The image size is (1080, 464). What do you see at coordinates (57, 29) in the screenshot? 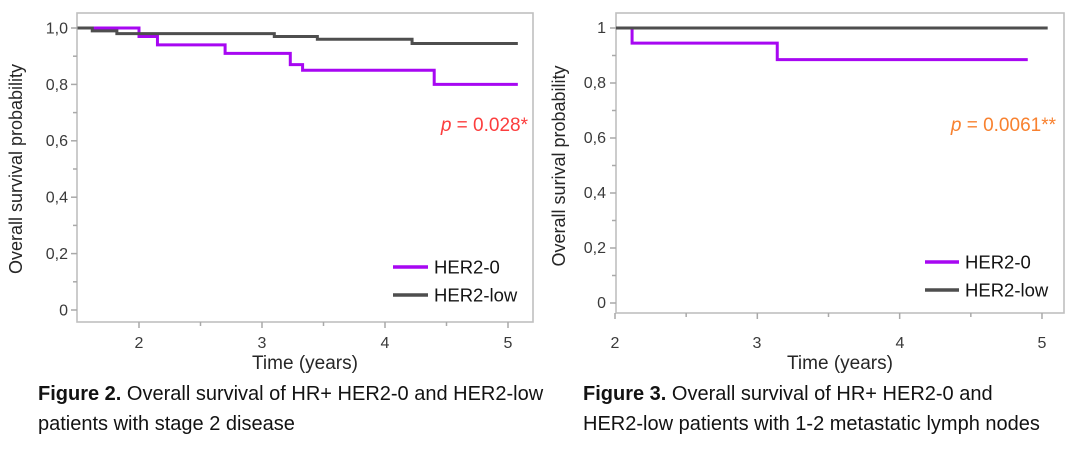
I see `y-tick-label: 1,0` at bounding box center [57, 29].